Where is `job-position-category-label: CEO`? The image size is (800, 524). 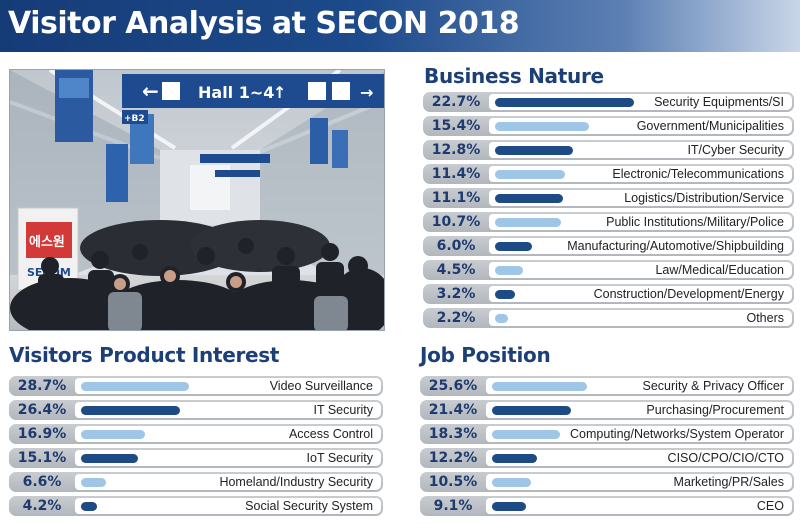 job-position-category-label: CEO is located at coordinates (770, 506).